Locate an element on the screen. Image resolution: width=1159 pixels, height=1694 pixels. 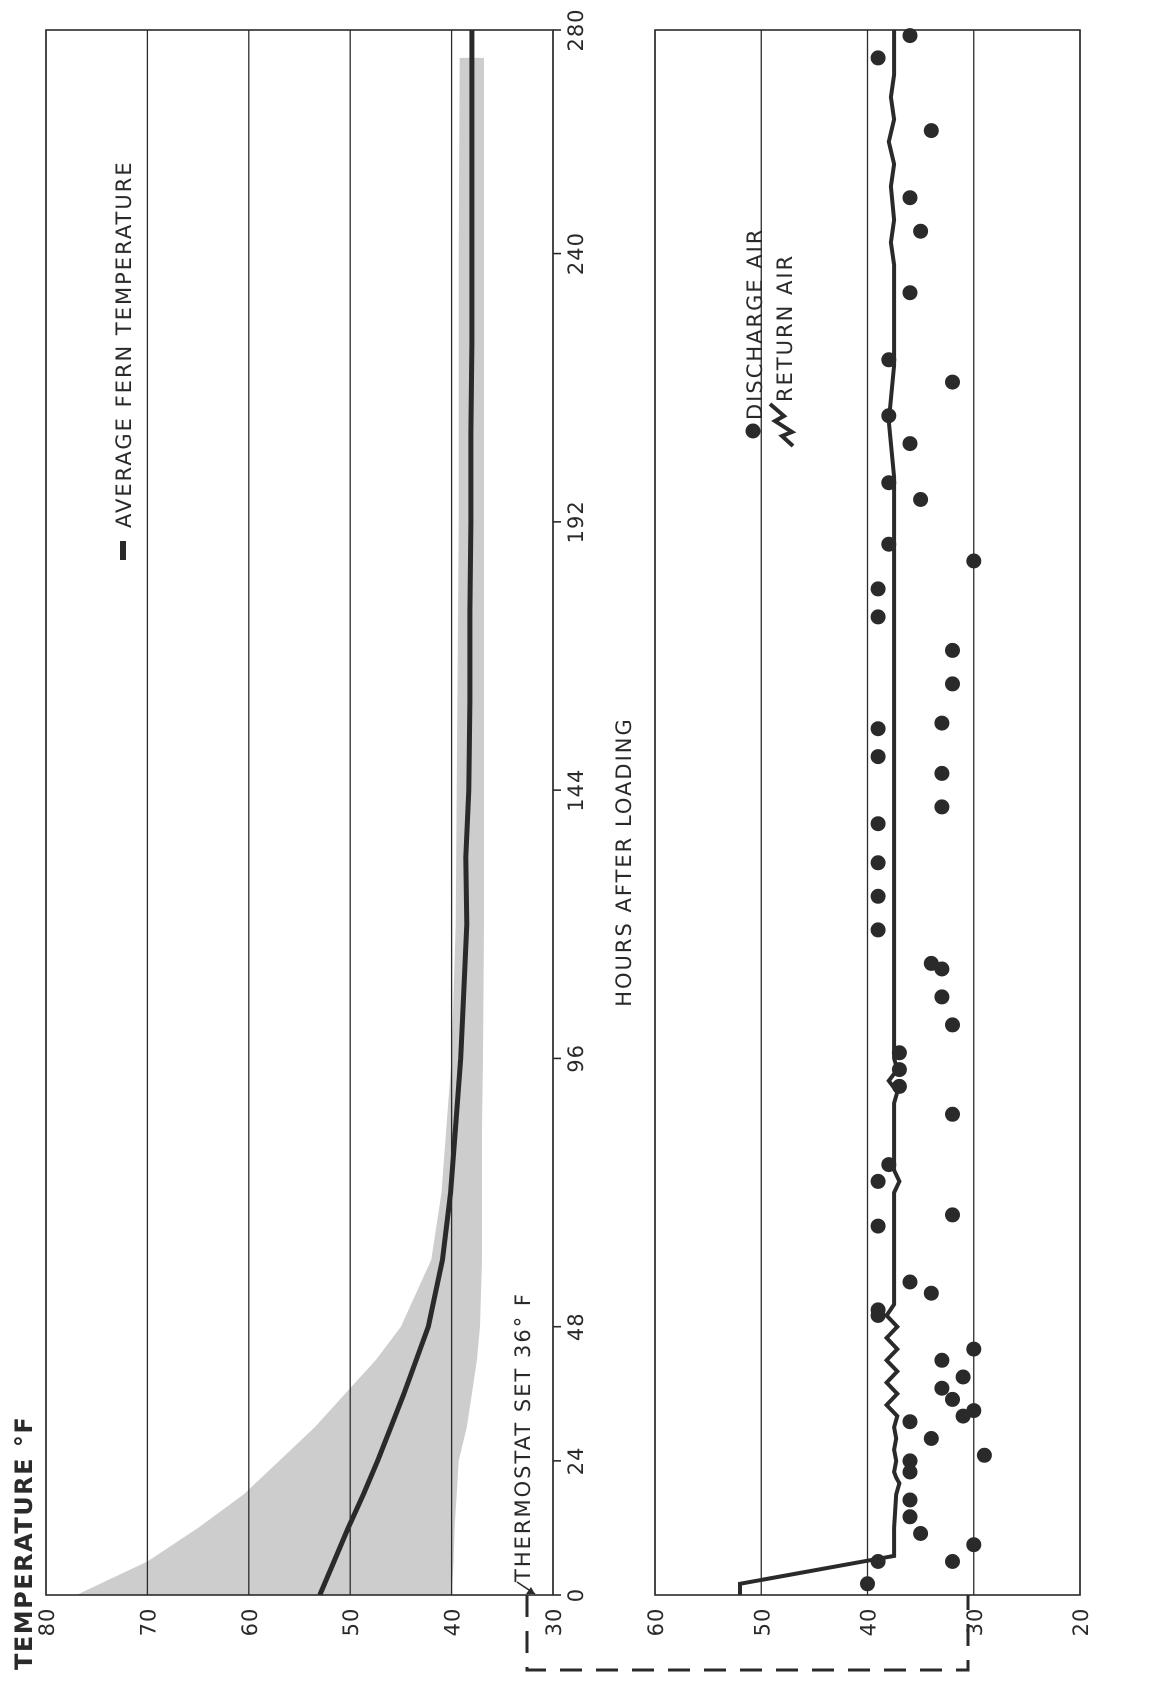
thermostat-dashed-bracket is located at coordinates (747, 1633).